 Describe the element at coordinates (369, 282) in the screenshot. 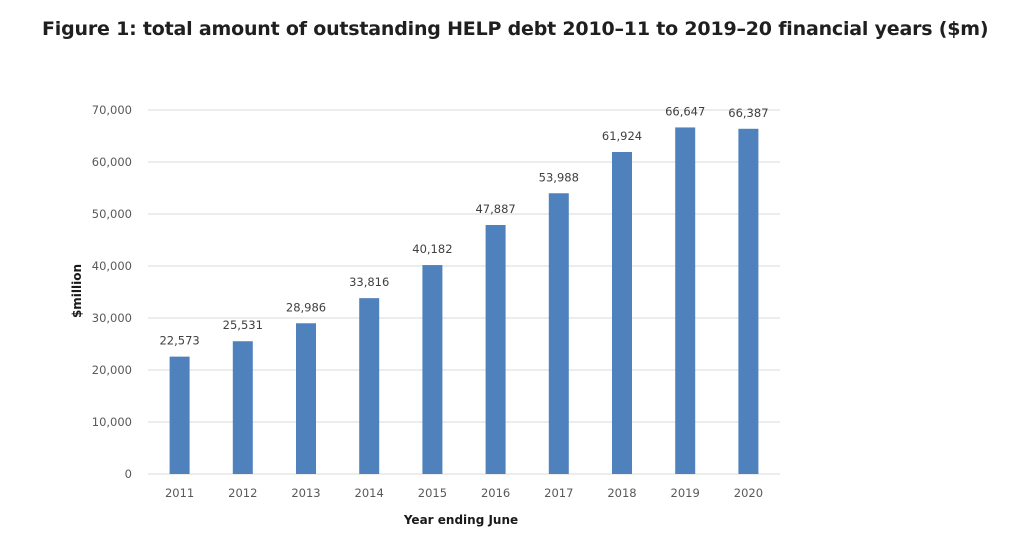

I see `data-label-2014: 33,816` at that location.